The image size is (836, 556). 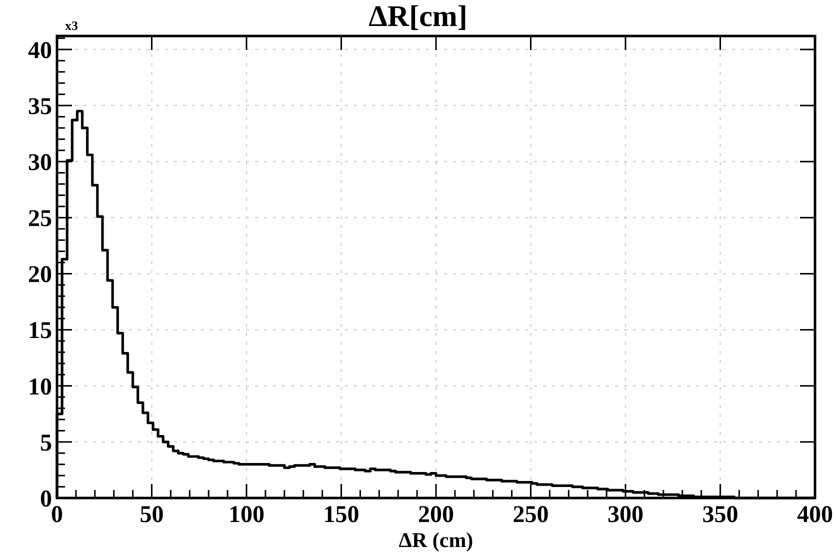 What do you see at coordinates (152, 515) in the screenshot?
I see `x-tick-label: 50` at bounding box center [152, 515].